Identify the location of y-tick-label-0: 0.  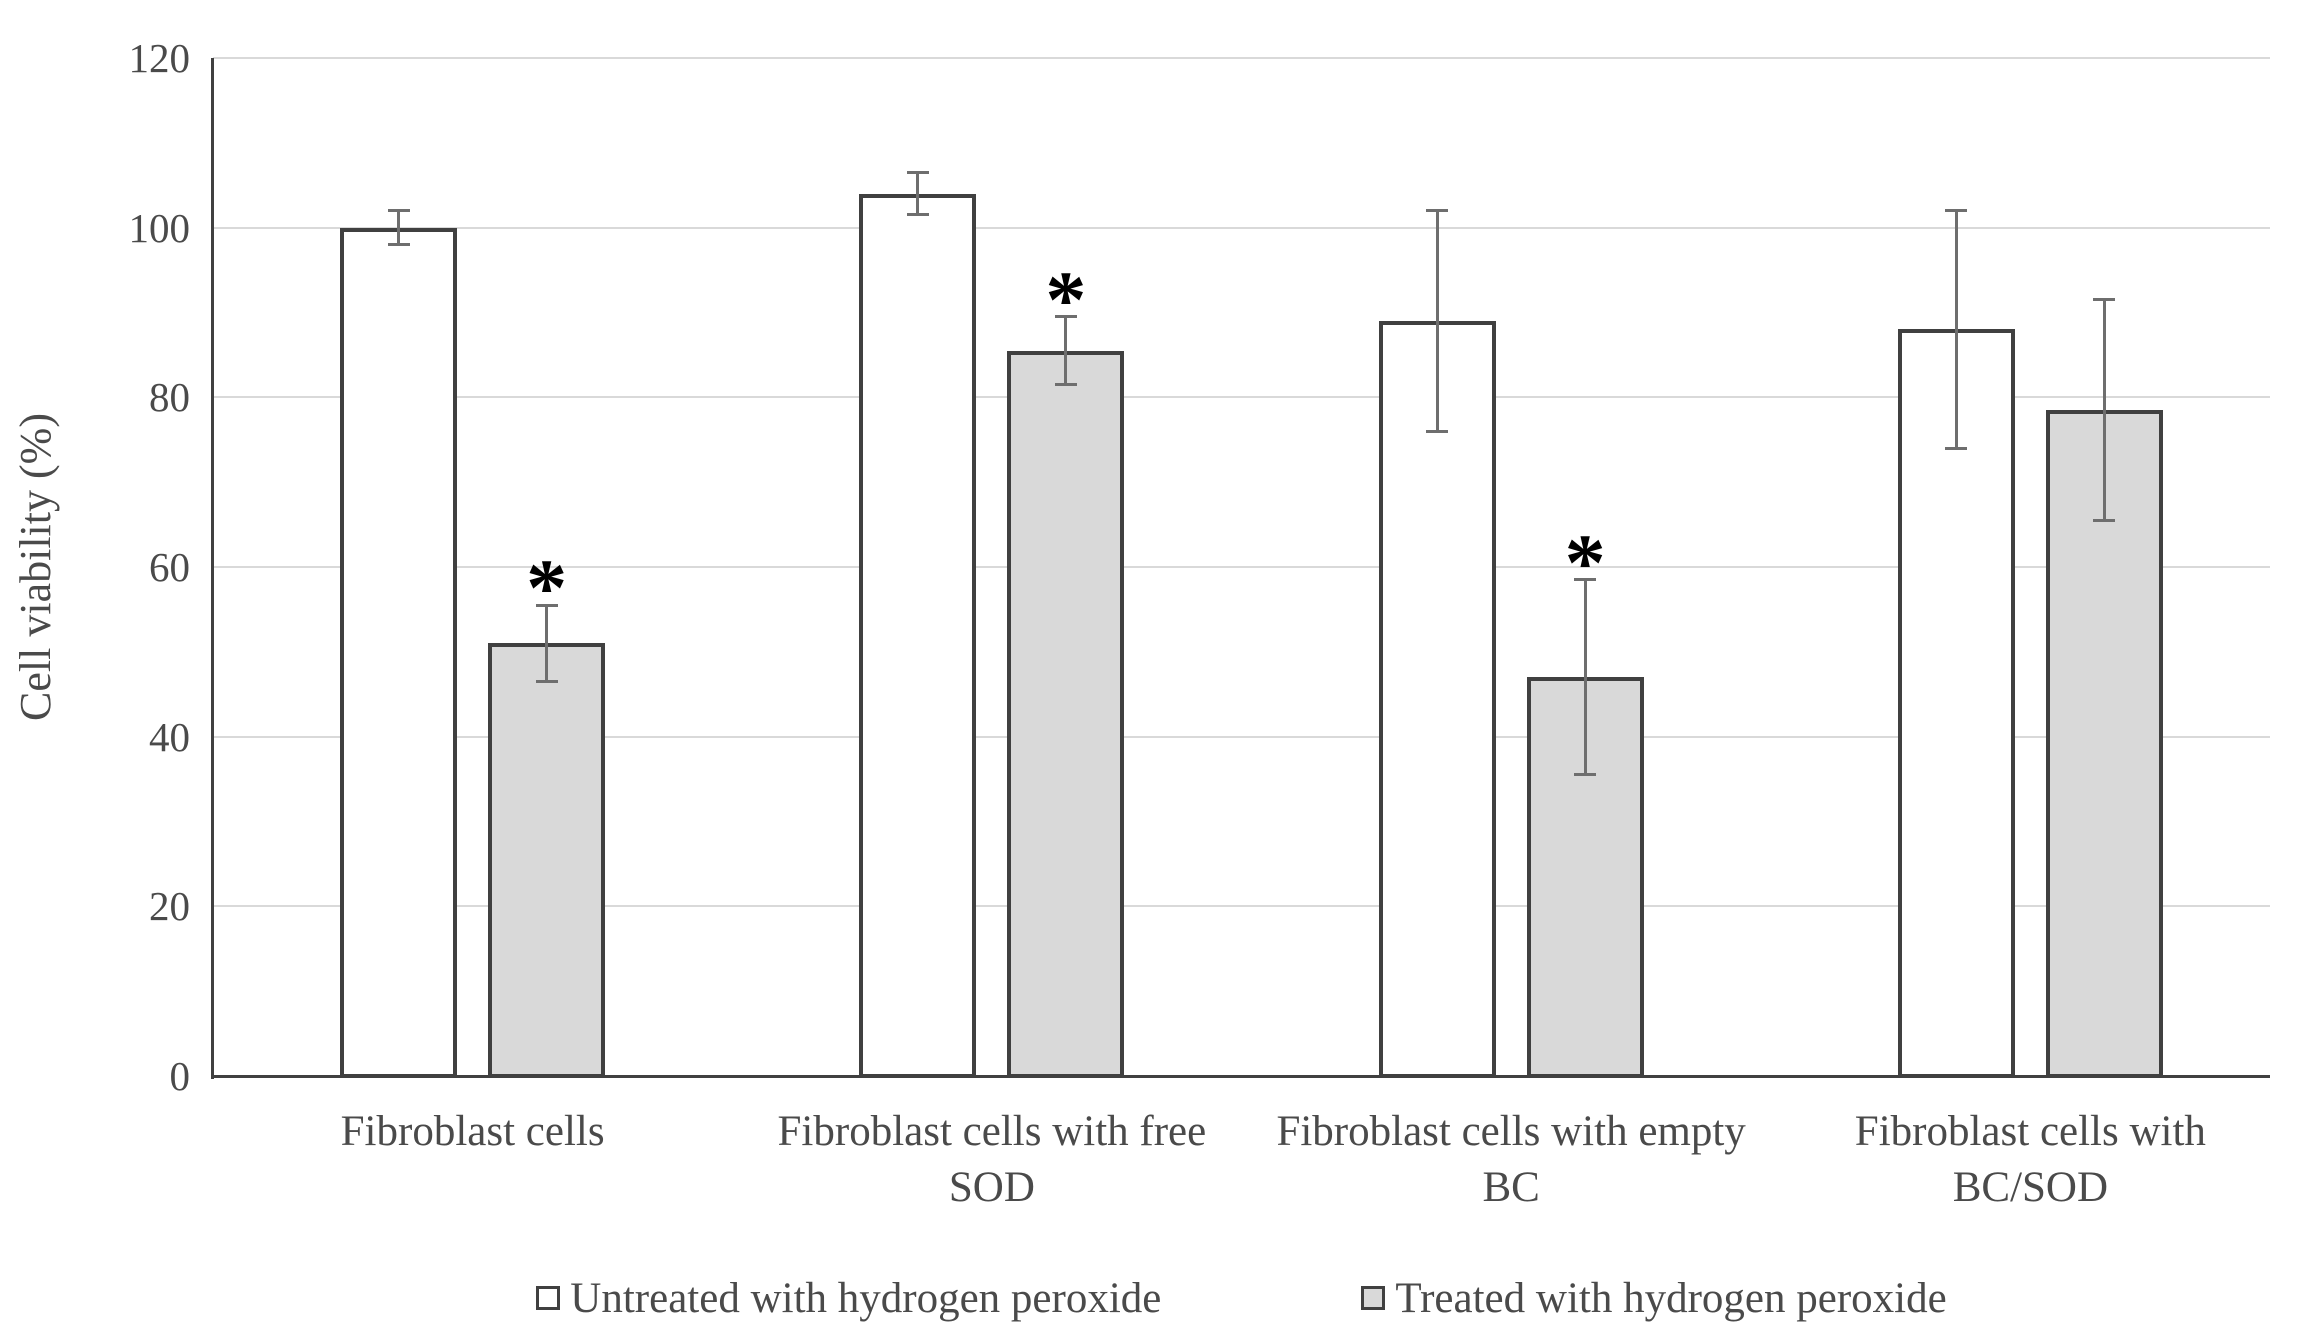
(180, 1076).